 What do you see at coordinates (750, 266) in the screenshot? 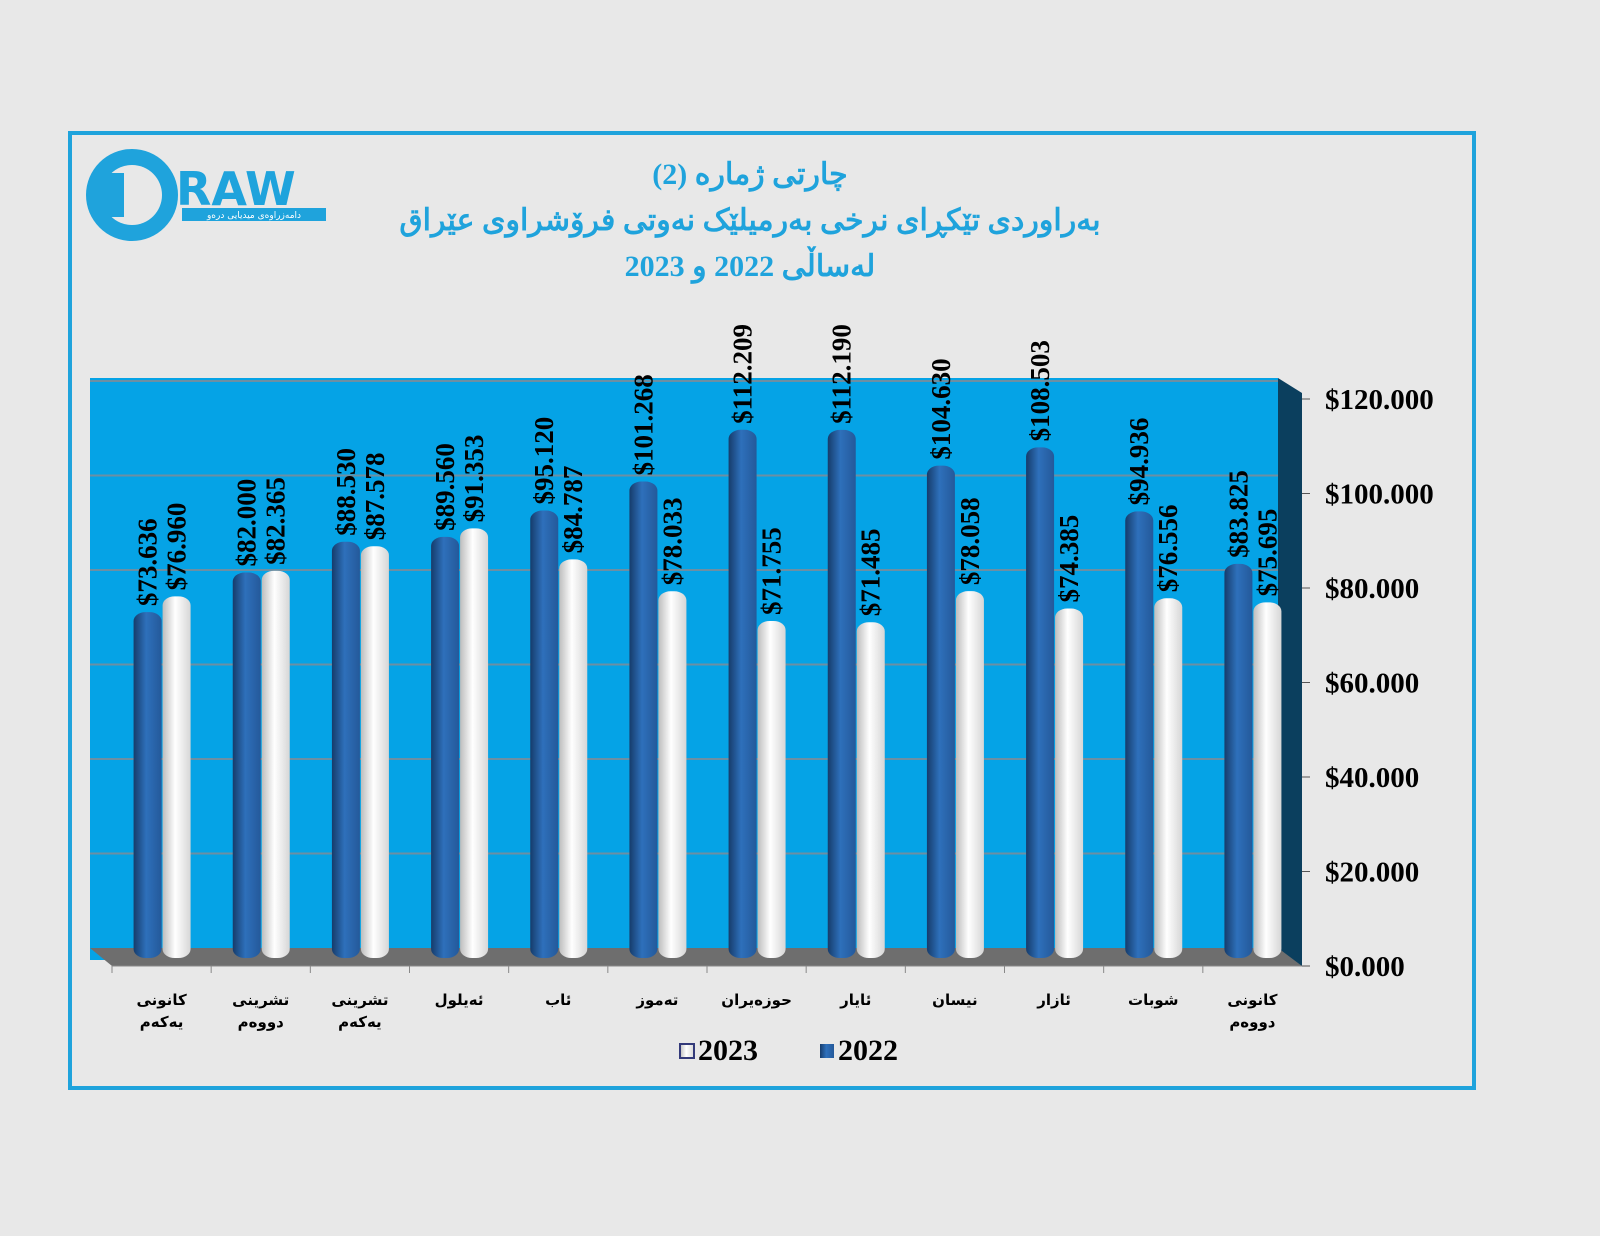
I see `title-line-3: لەساڵی 2022 و 2023` at bounding box center [750, 266].